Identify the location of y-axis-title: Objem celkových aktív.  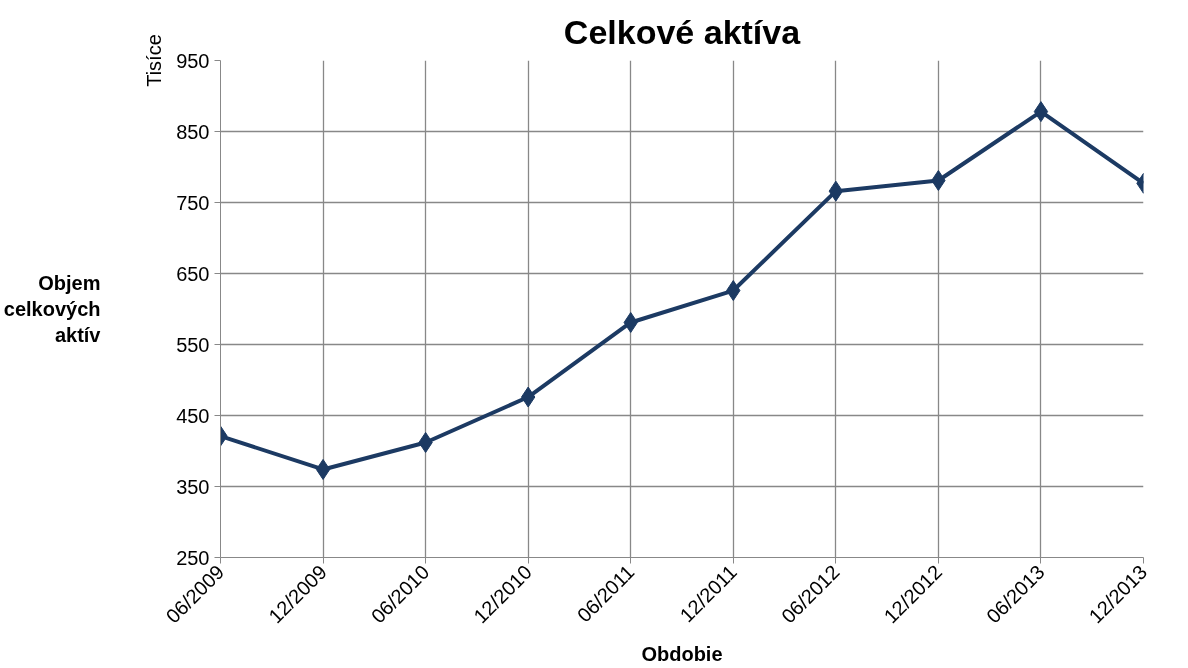
(52, 309).